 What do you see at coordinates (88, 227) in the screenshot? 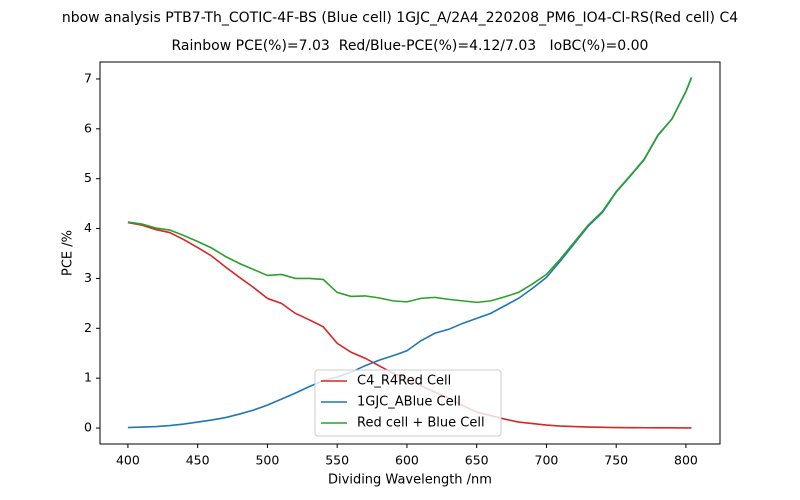
I see `y-tick-label: 4` at bounding box center [88, 227].